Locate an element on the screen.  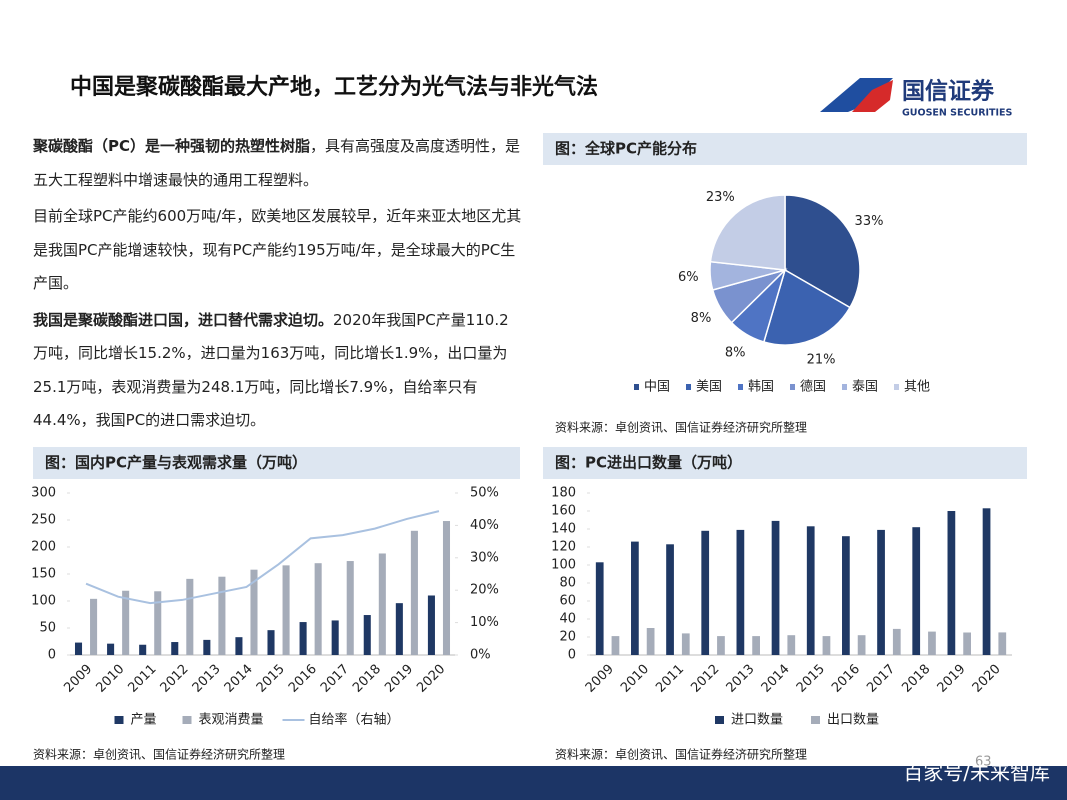
y-tick-label: 20 is located at coordinates (567, 637).